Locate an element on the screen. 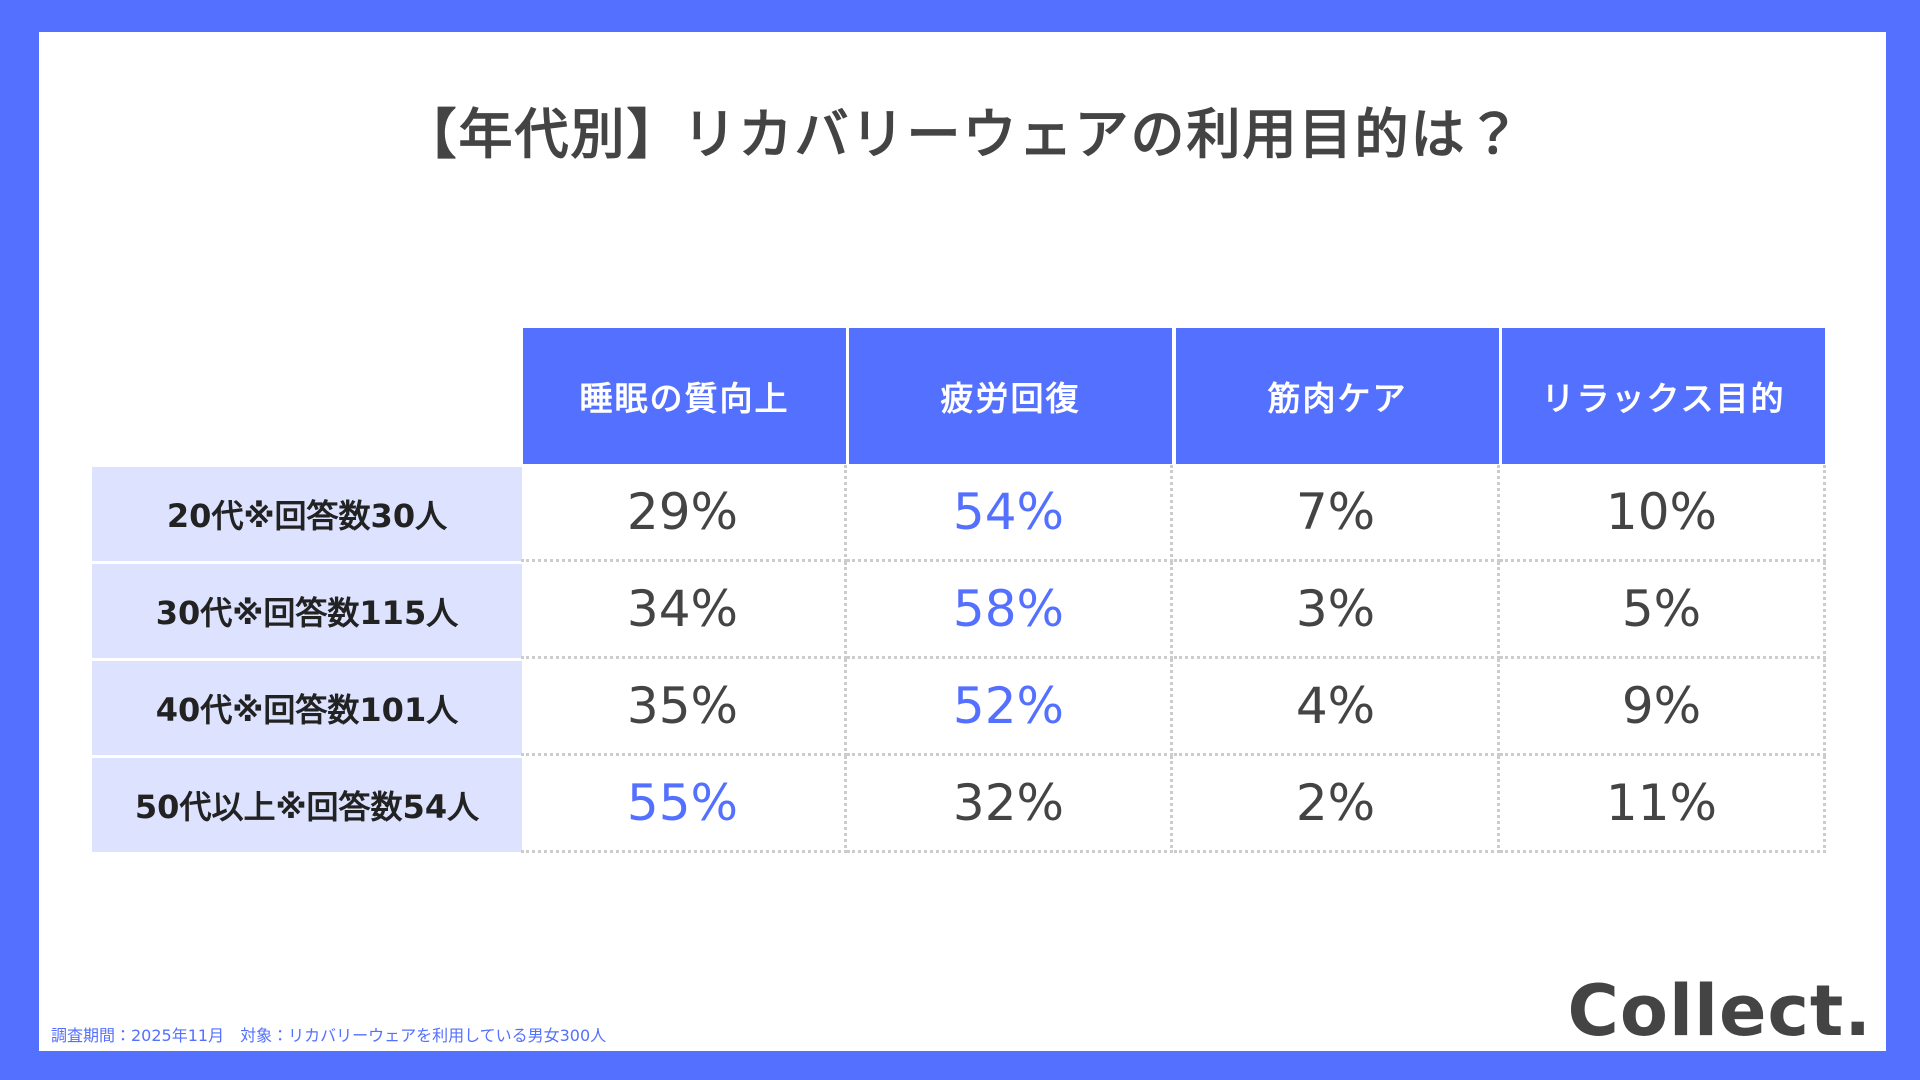 The image size is (1920, 1080). row-label: 50代以上※回答数54人 is located at coordinates (307, 805).